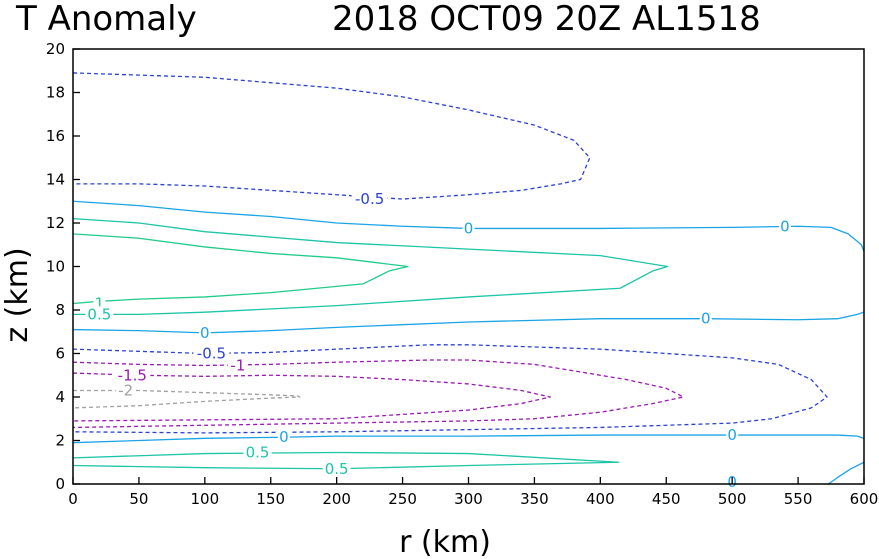  I want to click on x-tick-label: 400, so click(600, 499).